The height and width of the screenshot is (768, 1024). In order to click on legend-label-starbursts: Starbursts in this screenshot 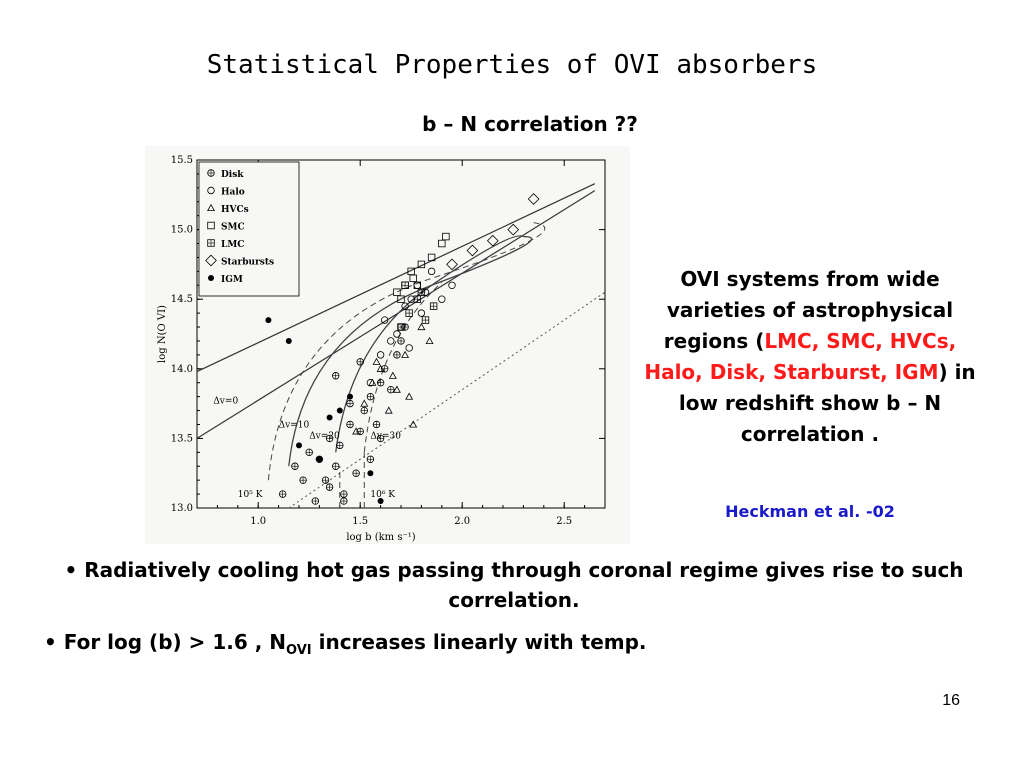, I will do `click(247, 263)`.